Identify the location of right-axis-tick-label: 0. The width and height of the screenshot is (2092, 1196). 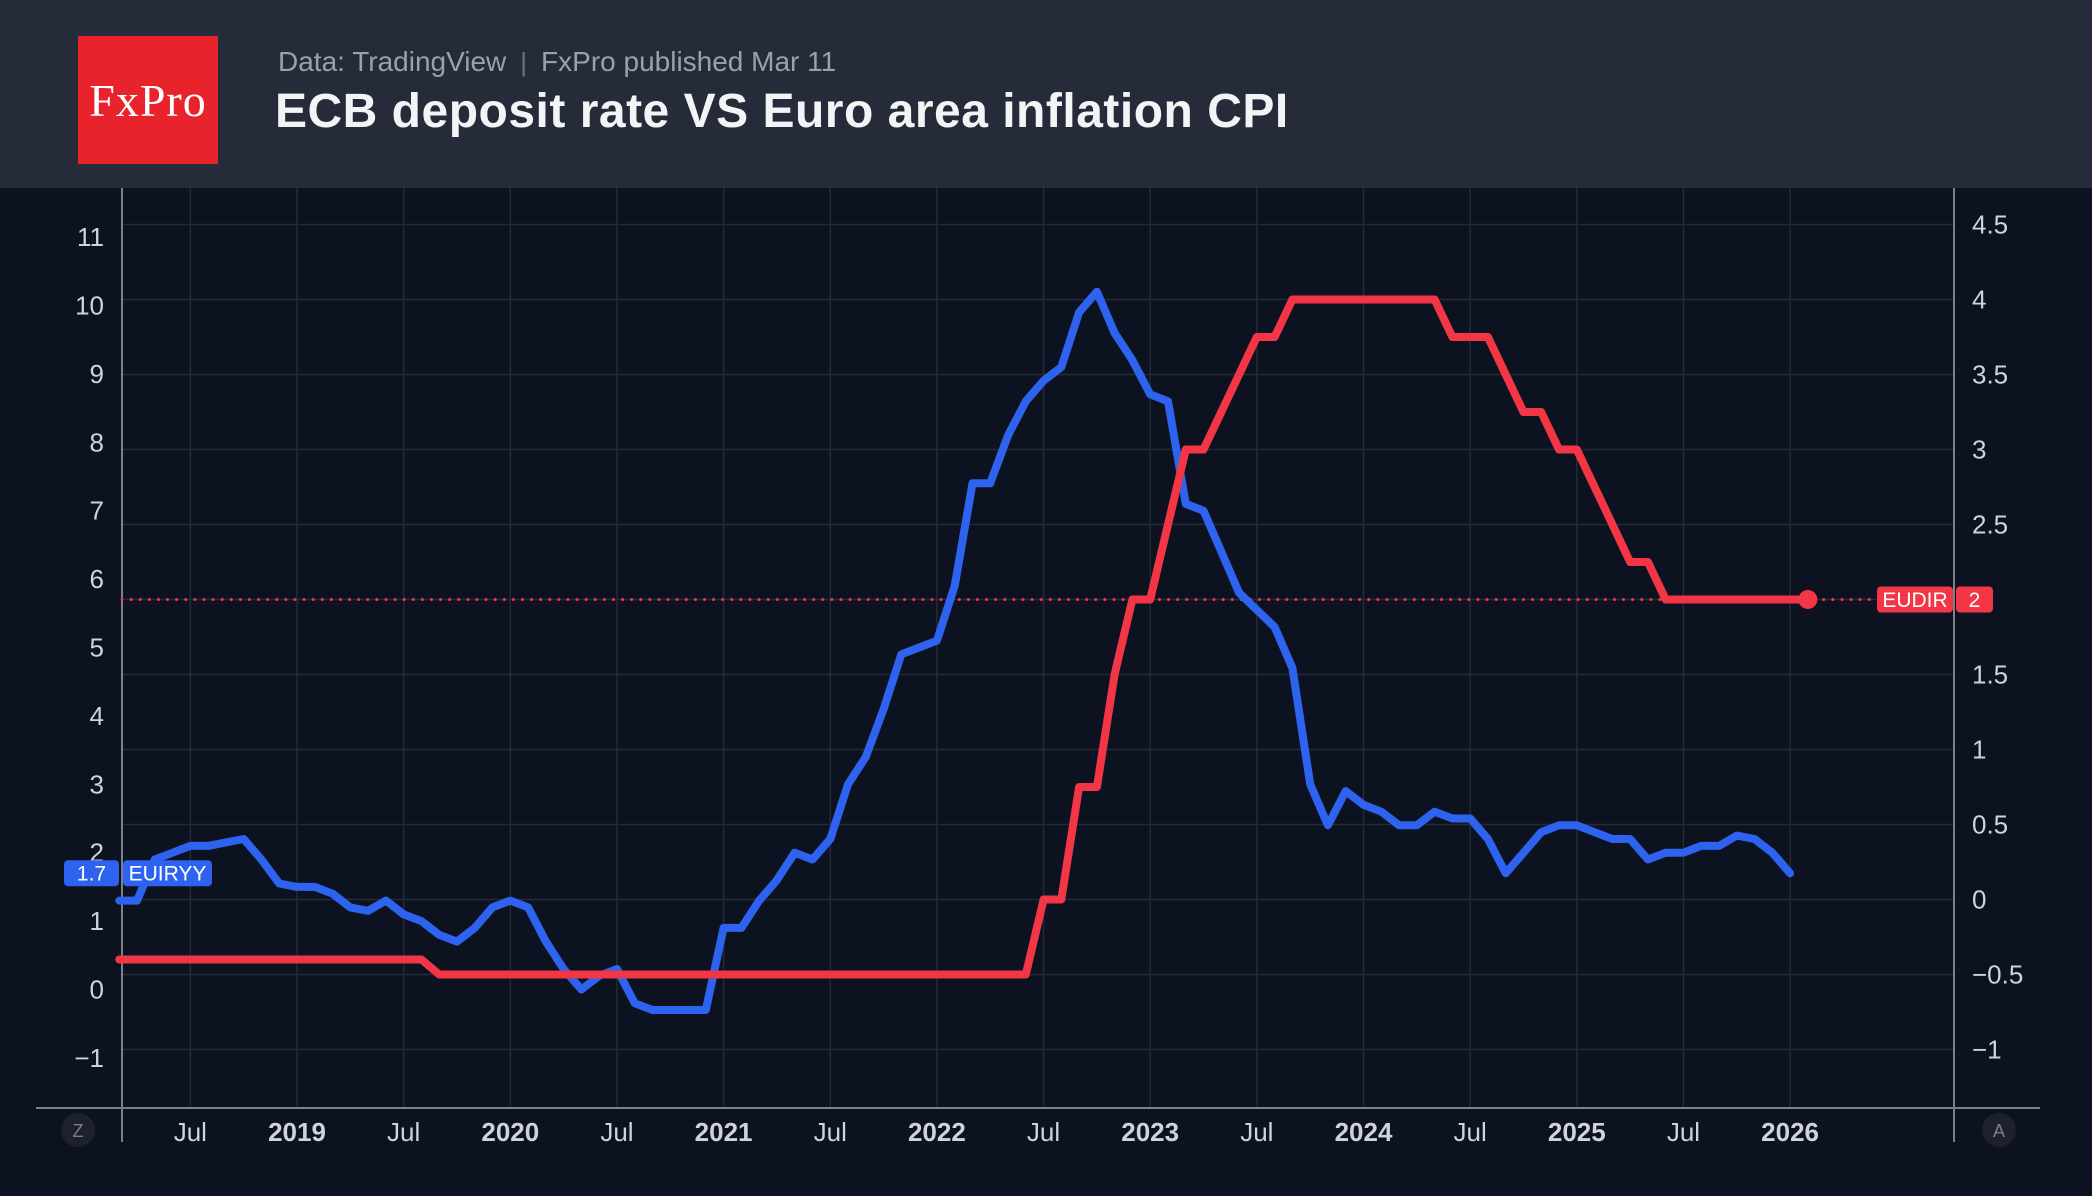
(1979, 900).